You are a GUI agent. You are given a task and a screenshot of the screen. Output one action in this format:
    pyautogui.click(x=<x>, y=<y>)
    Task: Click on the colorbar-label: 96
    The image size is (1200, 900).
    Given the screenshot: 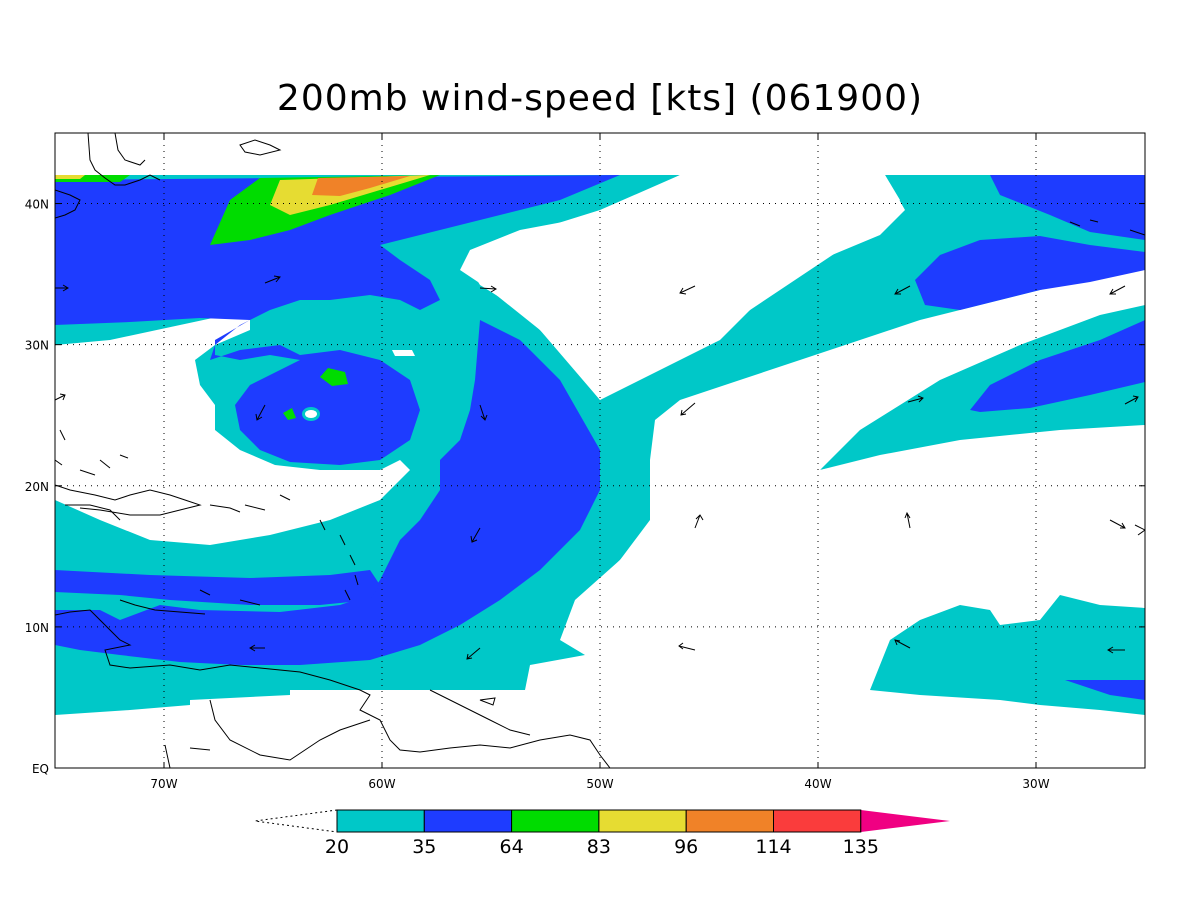 What is the action you would take?
    pyautogui.click(x=686, y=847)
    